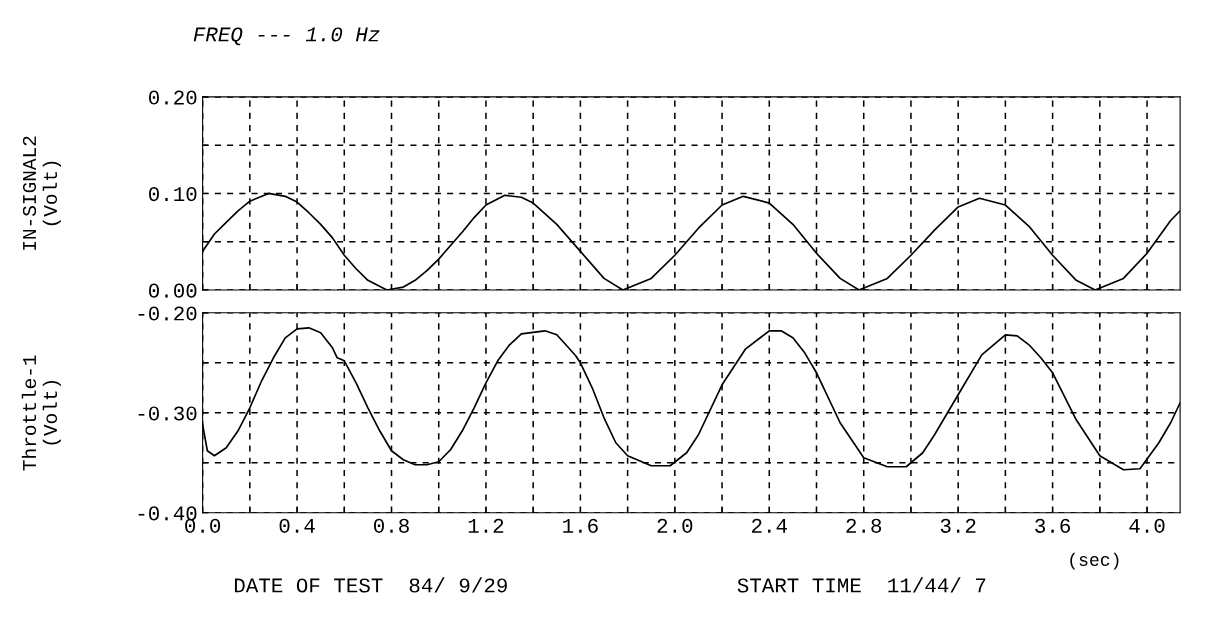  What do you see at coordinates (580, 525) in the screenshot?
I see `x-tick-label: 1.6` at bounding box center [580, 525].